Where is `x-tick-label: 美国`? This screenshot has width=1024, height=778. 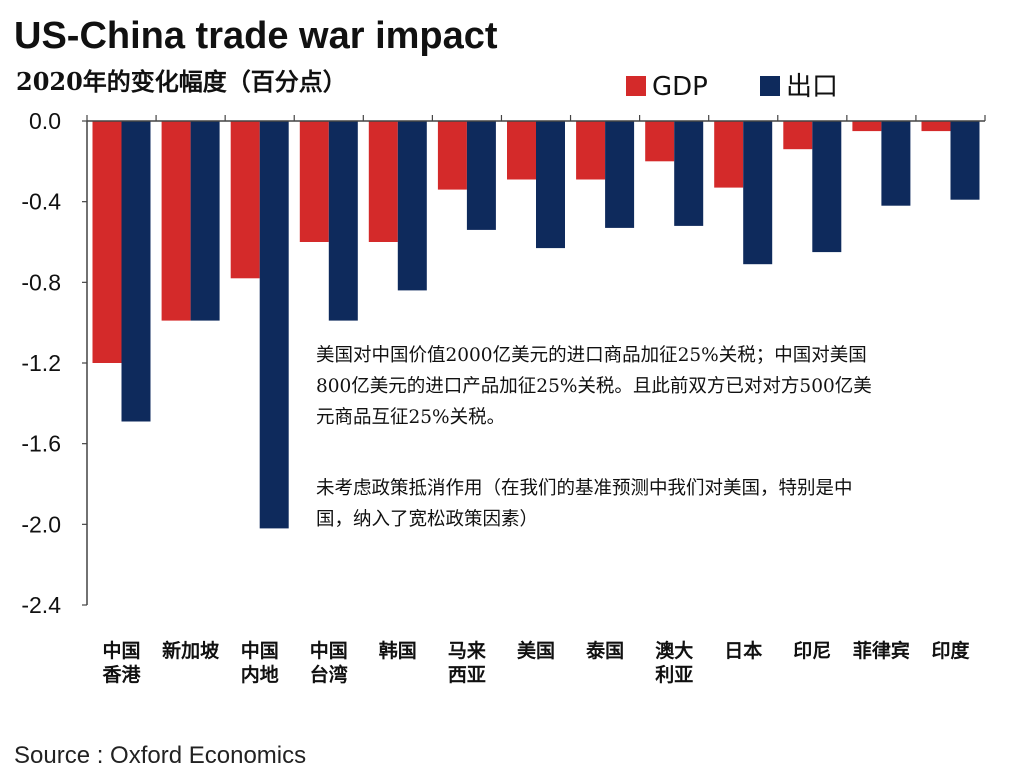
x-tick-label: 美国 is located at coordinates (536, 650).